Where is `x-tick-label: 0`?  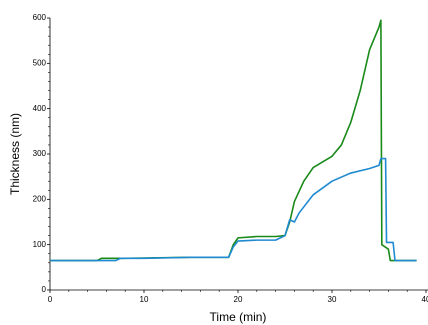
x-tick-label: 0 is located at coordinates (50, 299).